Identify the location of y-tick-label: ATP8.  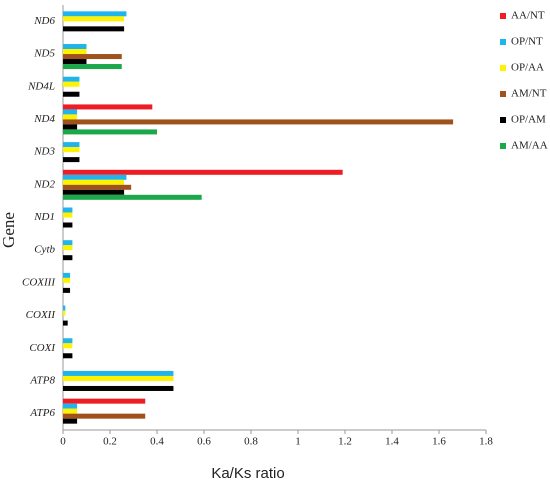
(42, 380).